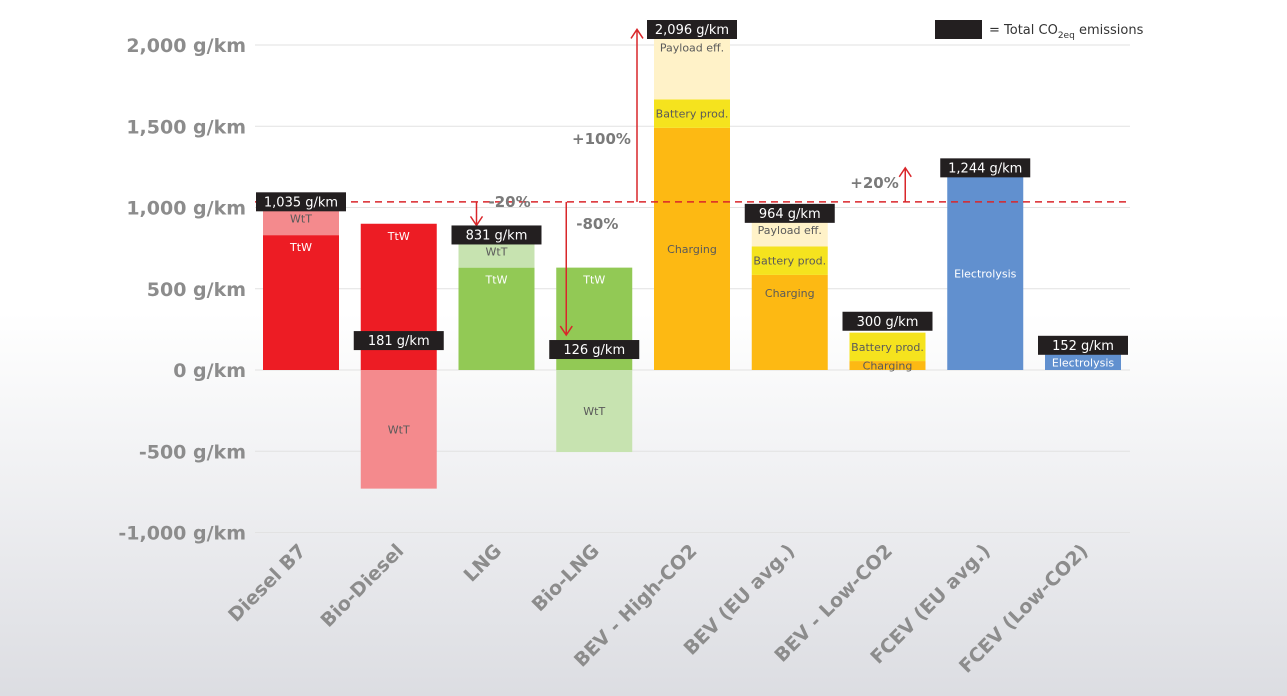 The height and width of the screenshot is (696, 1287). I want to click on legend-text-sub: 2eq, so click(1066, 36).